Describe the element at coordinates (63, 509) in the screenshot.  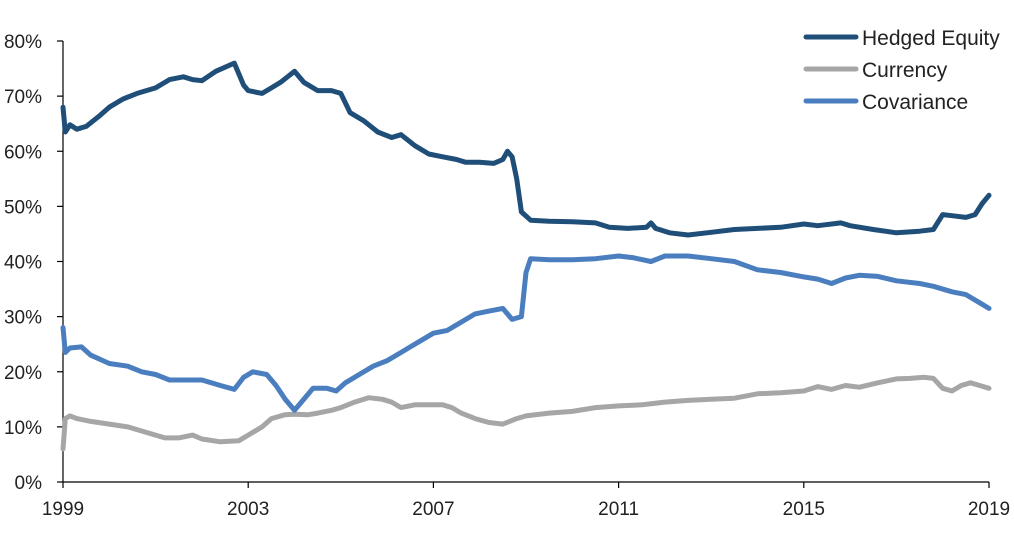
I see `x-tick-label: 1999` at that location.